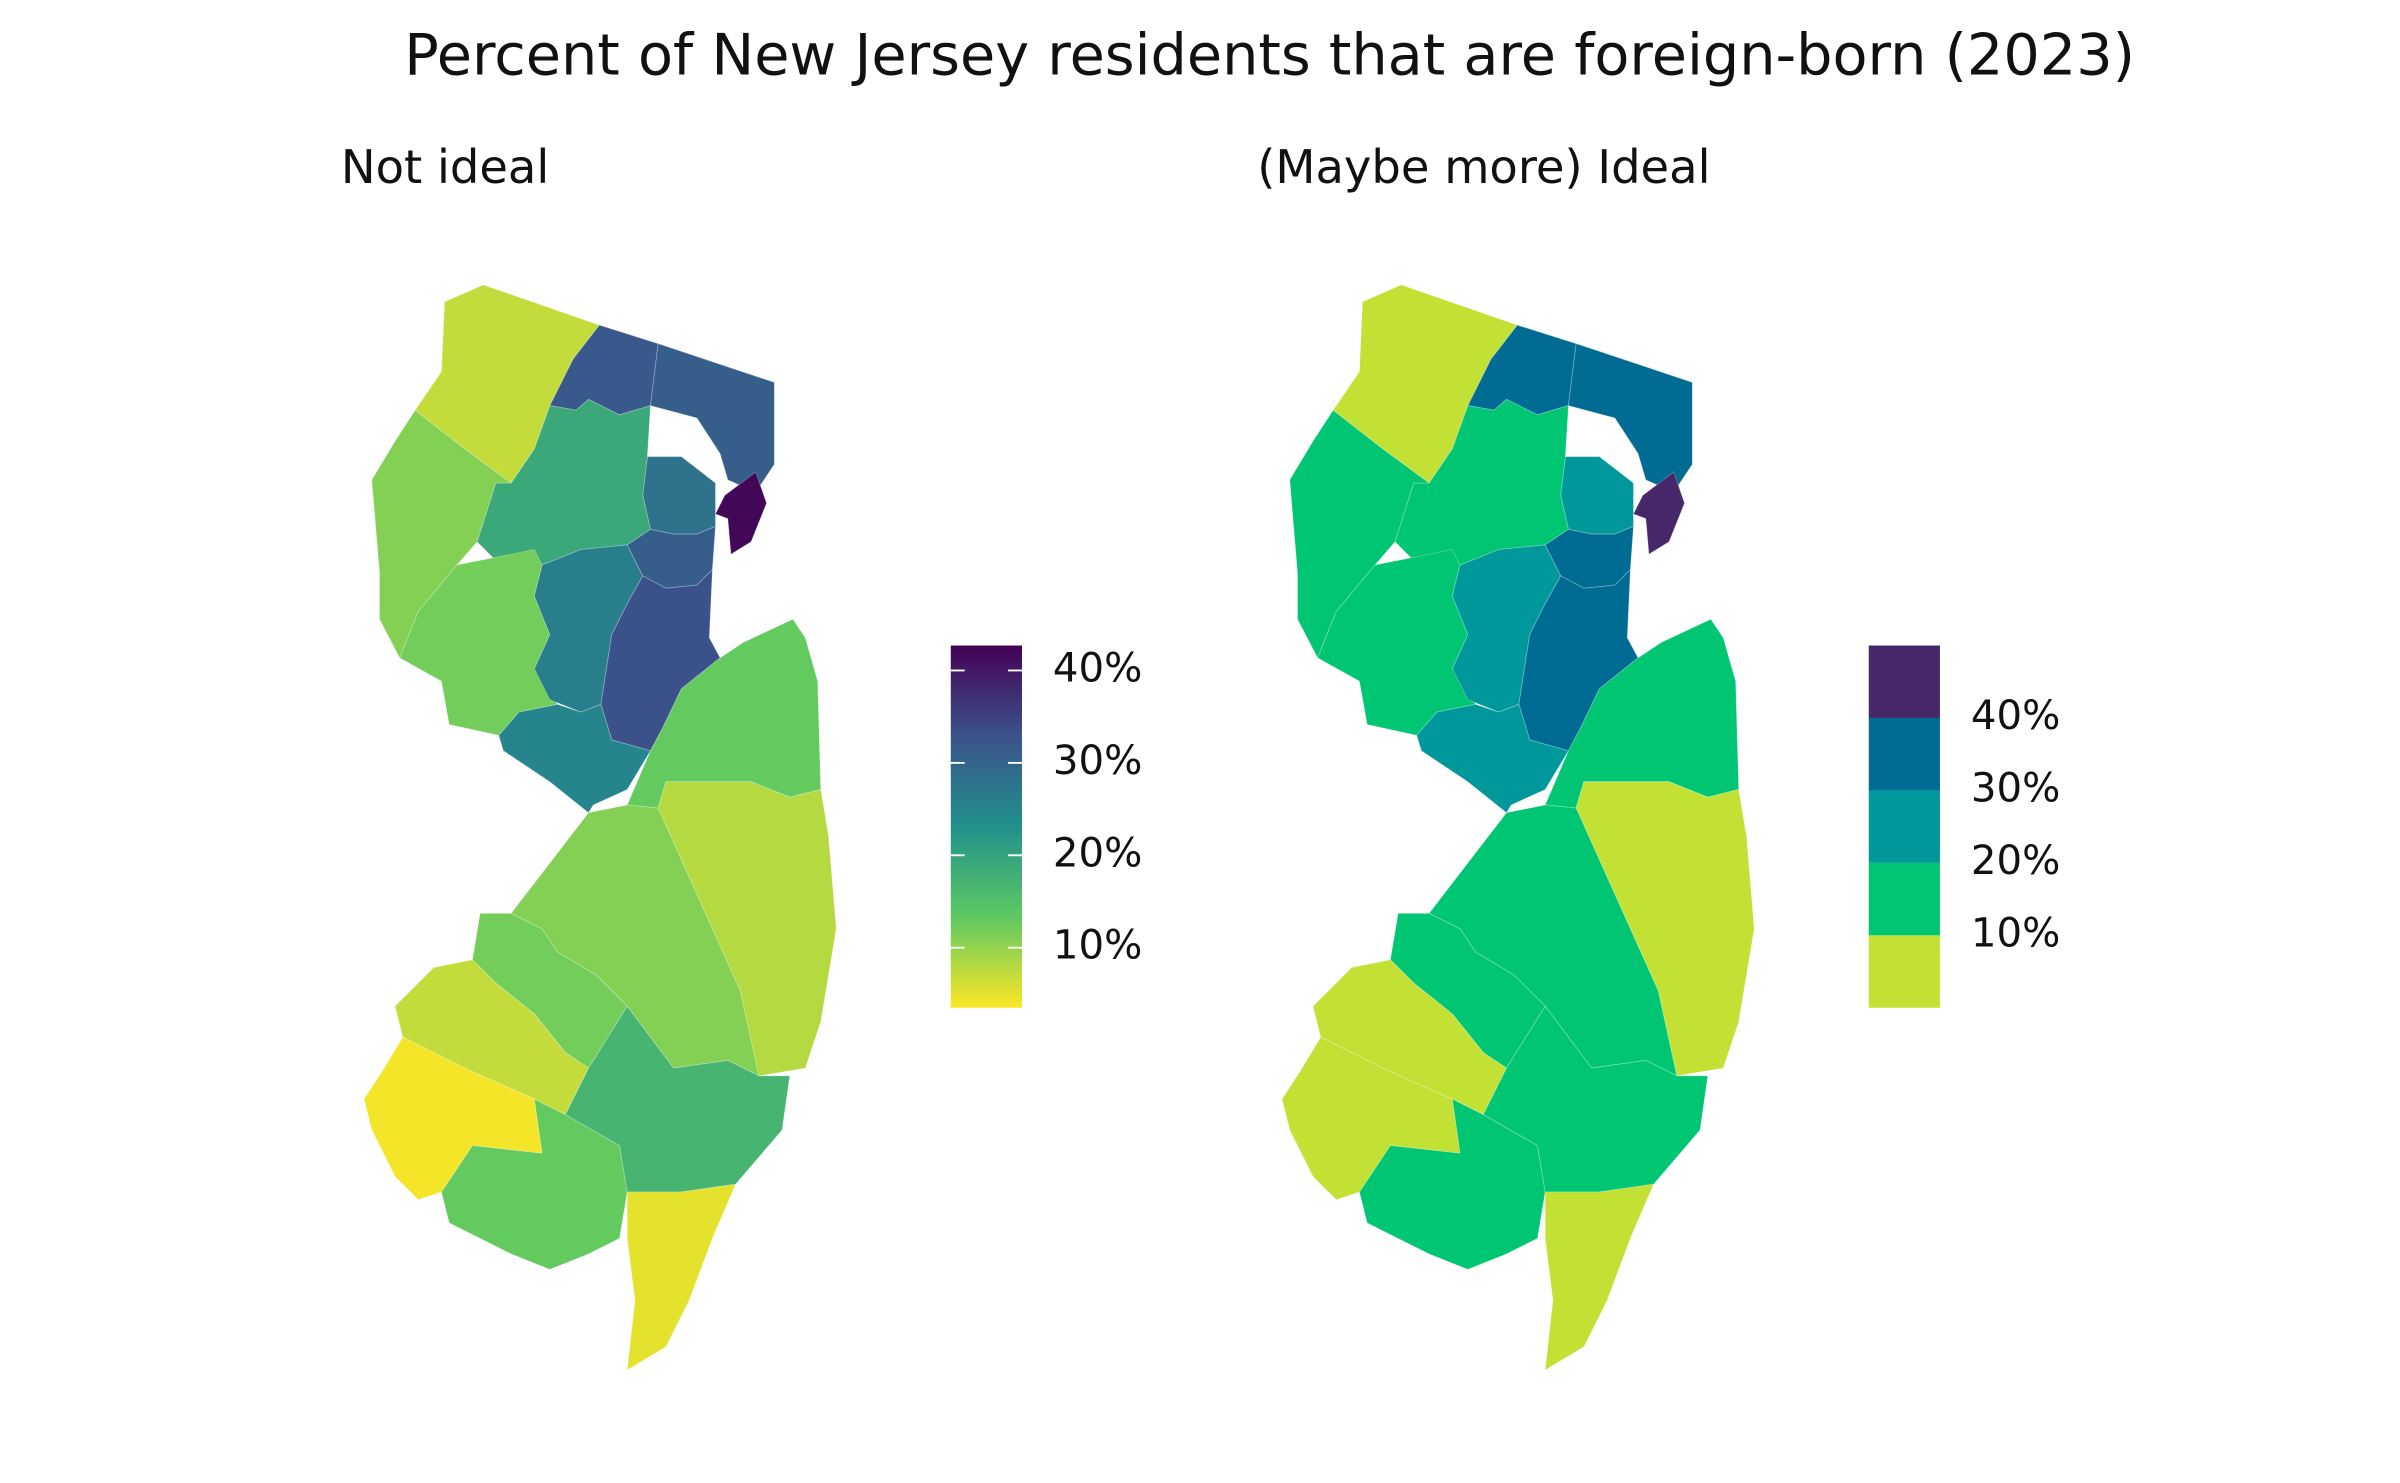 The width and height of the screenshot is (2400, 1483). What do you see at coordinates (445, 167) in the screenshot?
I see `map-subtitle: Not ideal` at bounding box center [445, 167].